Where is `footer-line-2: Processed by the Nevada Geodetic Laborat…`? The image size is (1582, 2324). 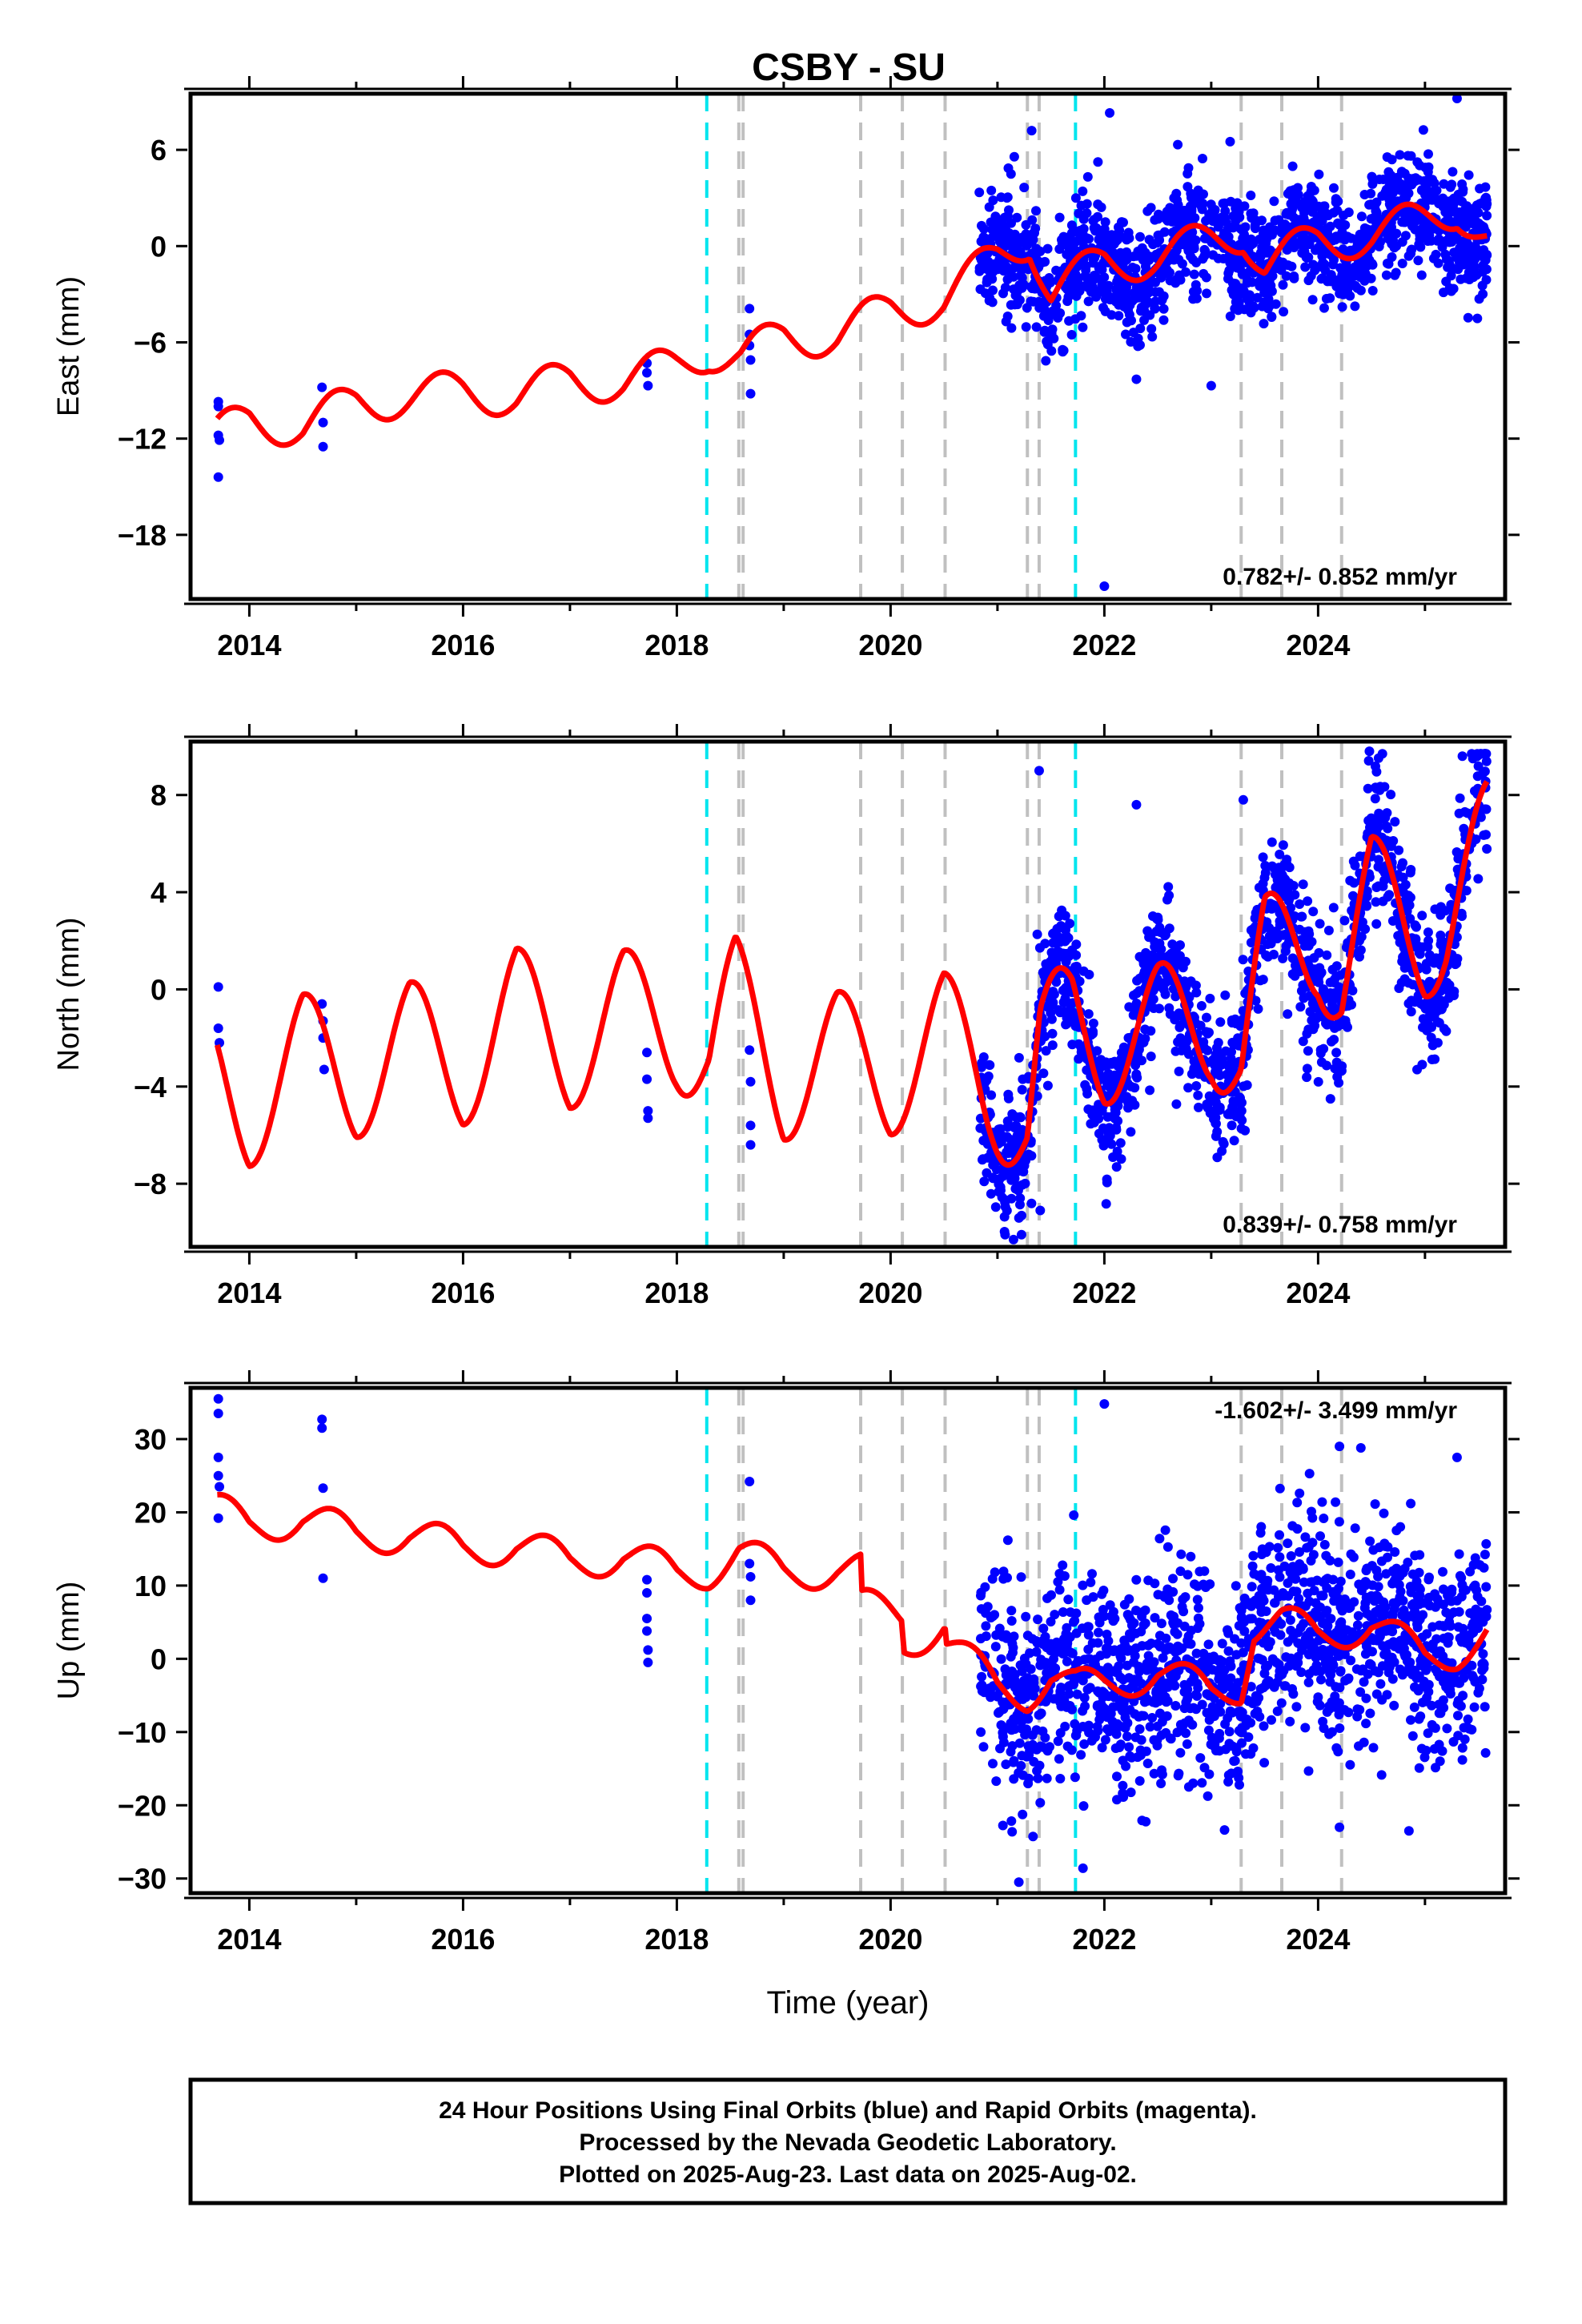
footer-line-2: Processed by the Nevada Geodetic Laborat… is located at coordinates (847, 2142).